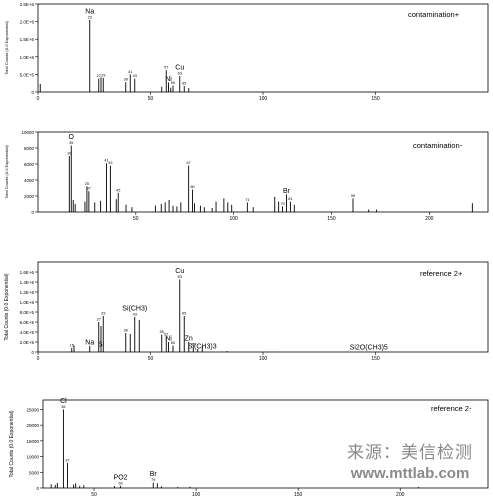  I want to click on y-tick-label: 4.0E+5, so click(27, 332).